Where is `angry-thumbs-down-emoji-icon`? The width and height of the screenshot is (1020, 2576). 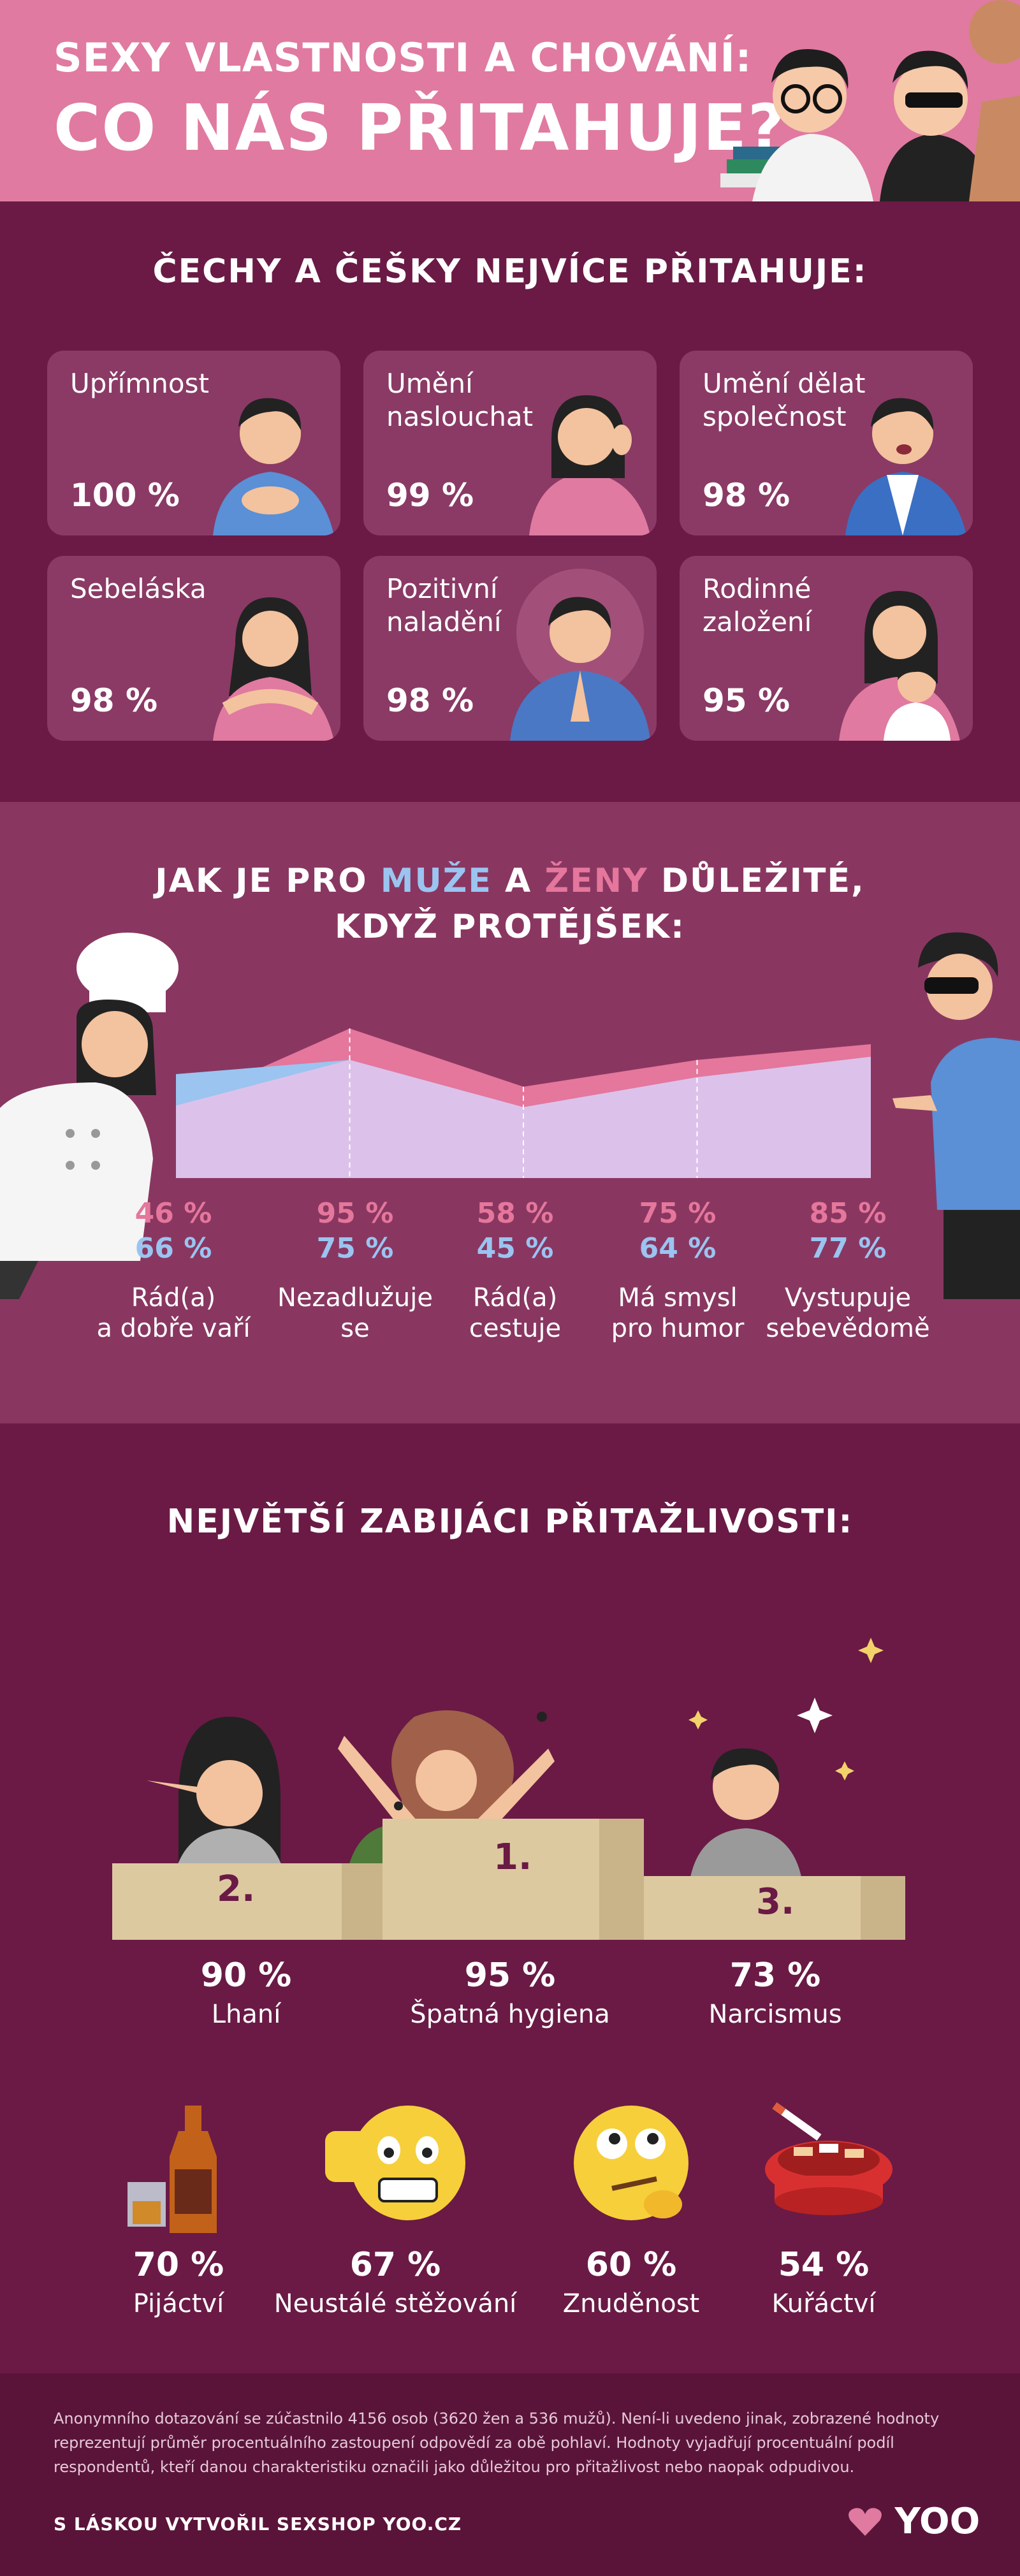 angry-thumbs-down-emoji-icon is located at coordinates (395, 2163).